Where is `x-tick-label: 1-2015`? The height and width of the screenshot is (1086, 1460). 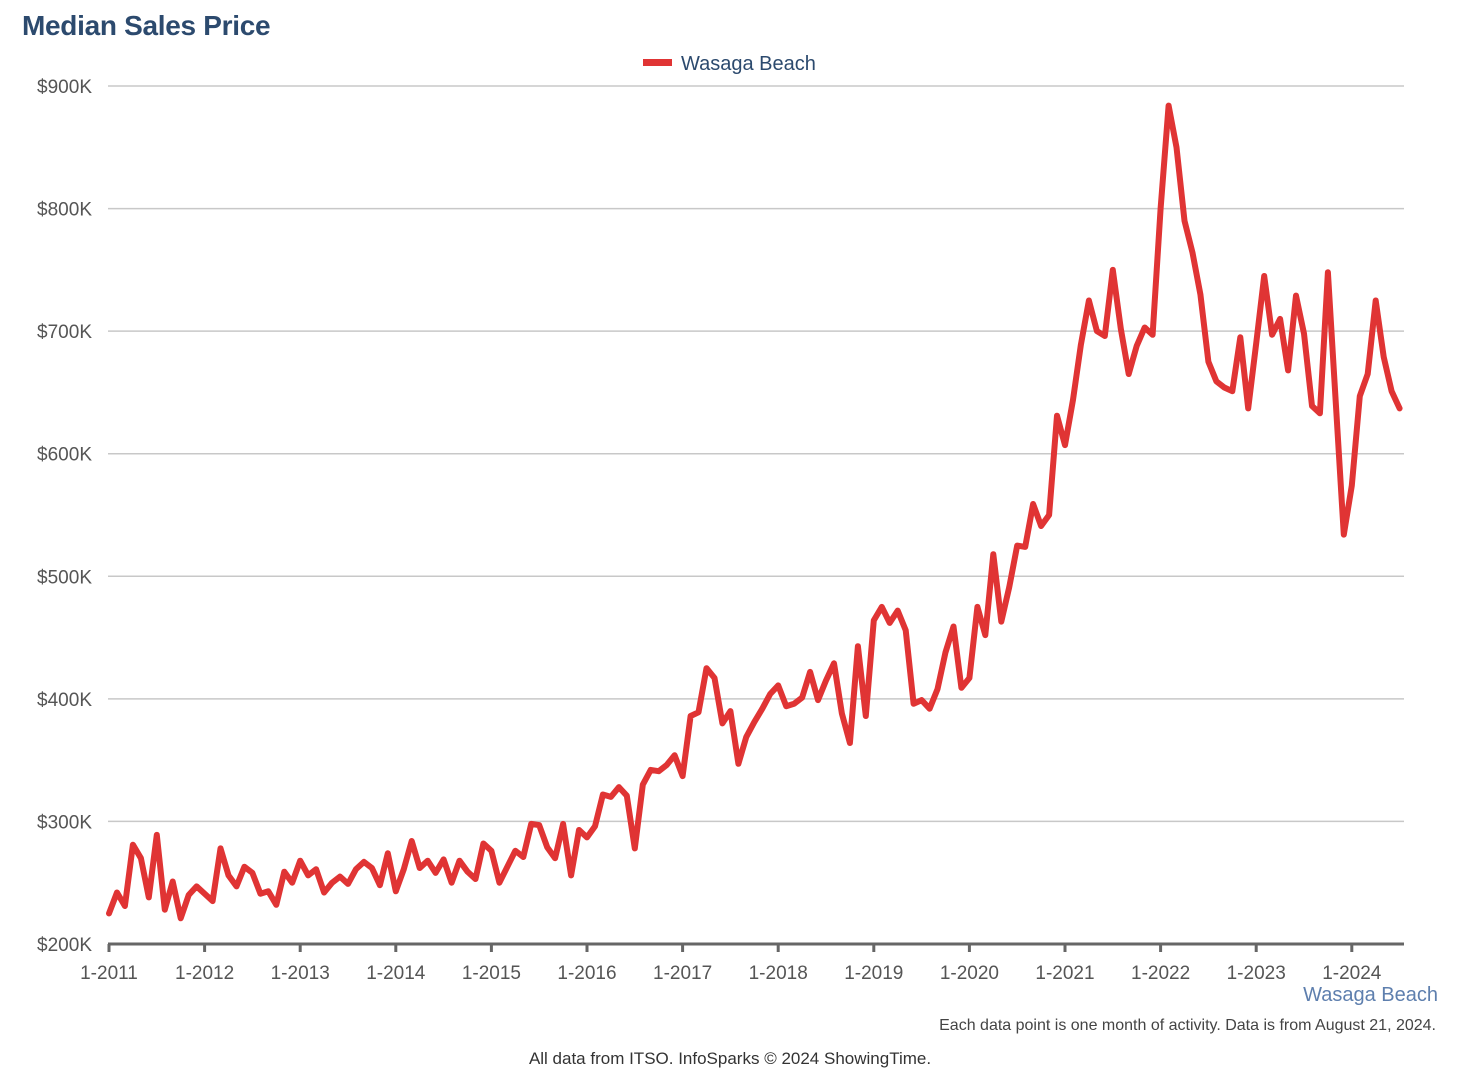 x-tick-label: 1-2015 is located at coordinates (491, 973).